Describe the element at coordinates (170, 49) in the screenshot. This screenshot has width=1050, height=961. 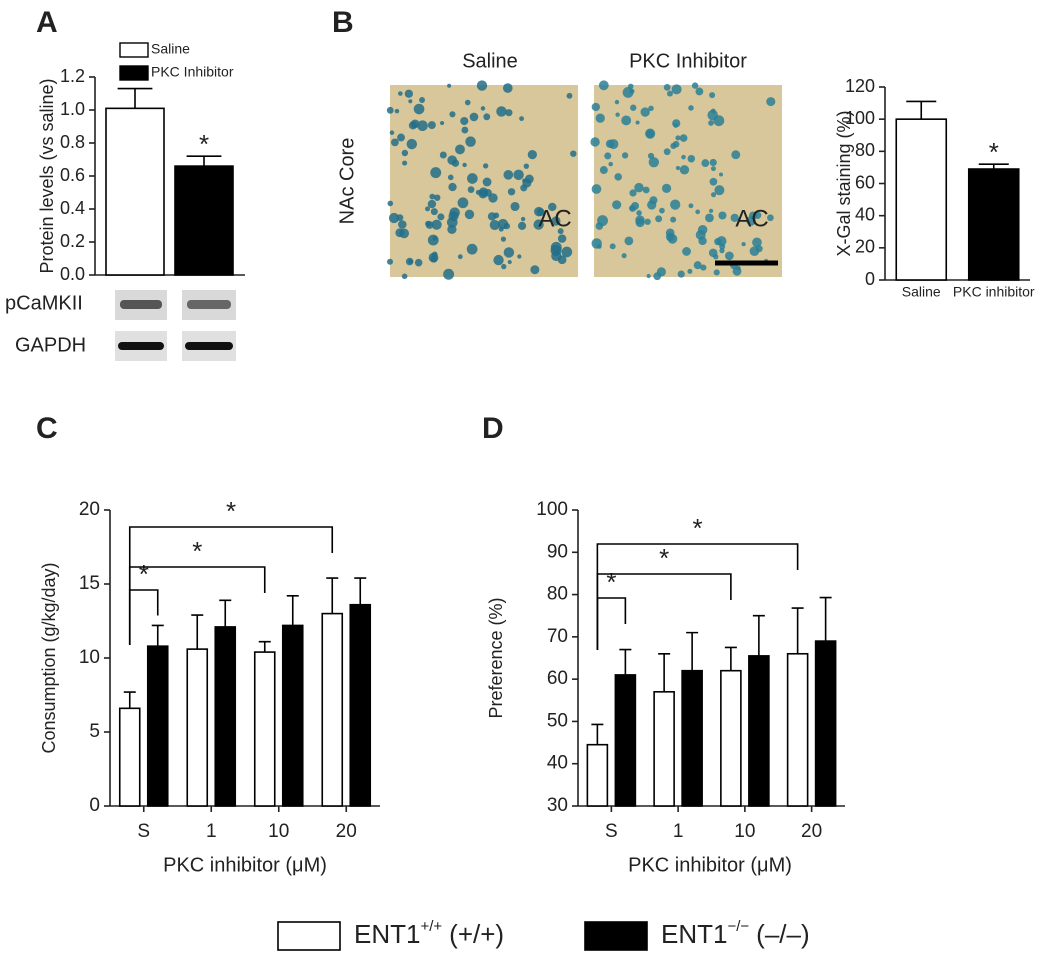
I see `legend-label: Saline` at that location.